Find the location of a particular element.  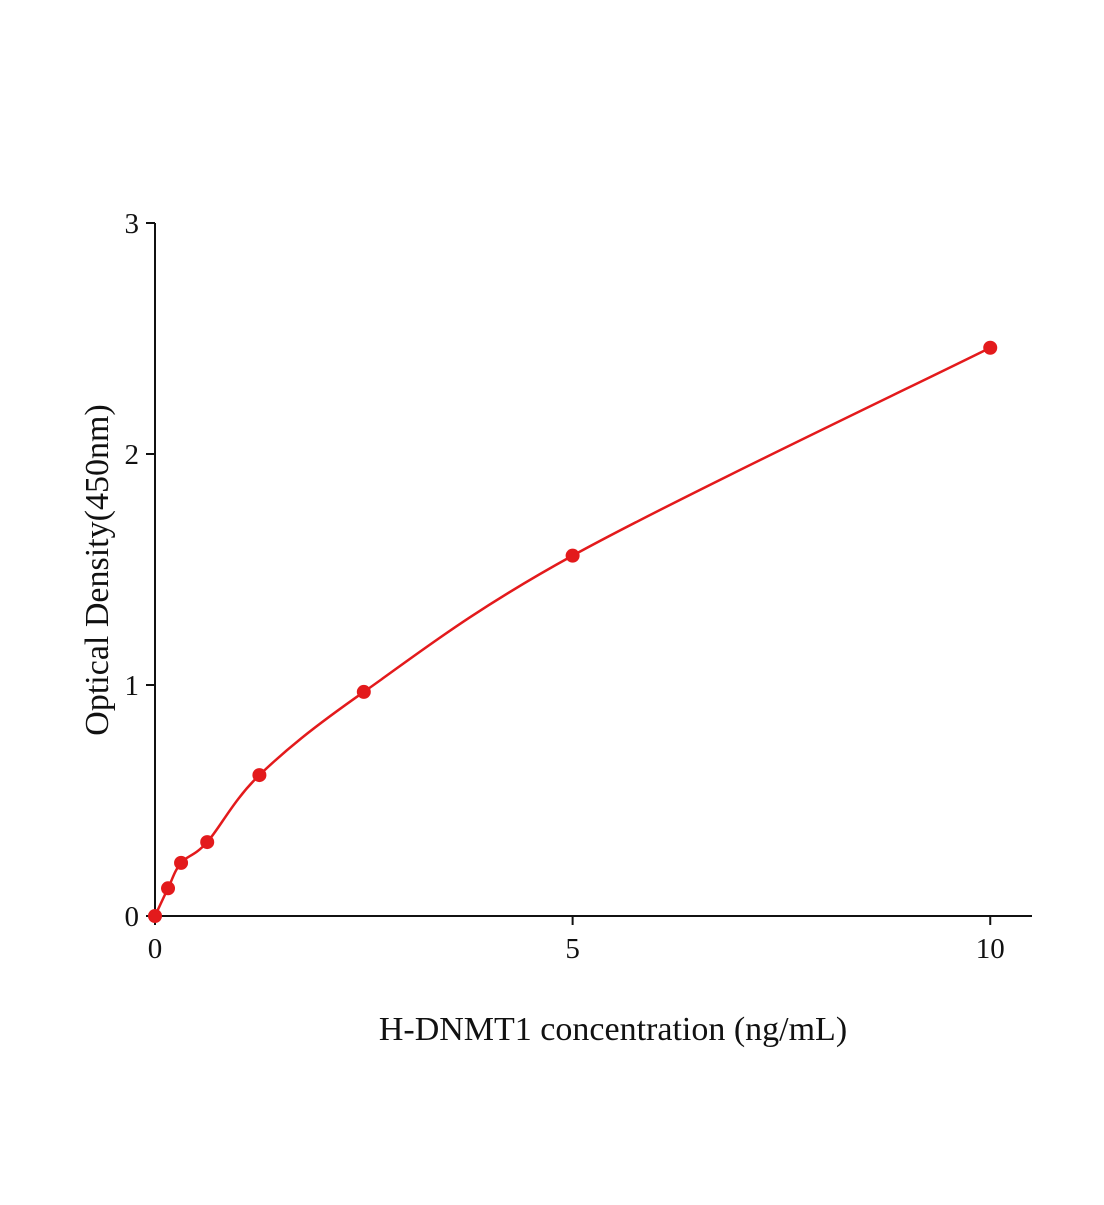

y-tick-label: 2 is located at coordinates (132, 455).